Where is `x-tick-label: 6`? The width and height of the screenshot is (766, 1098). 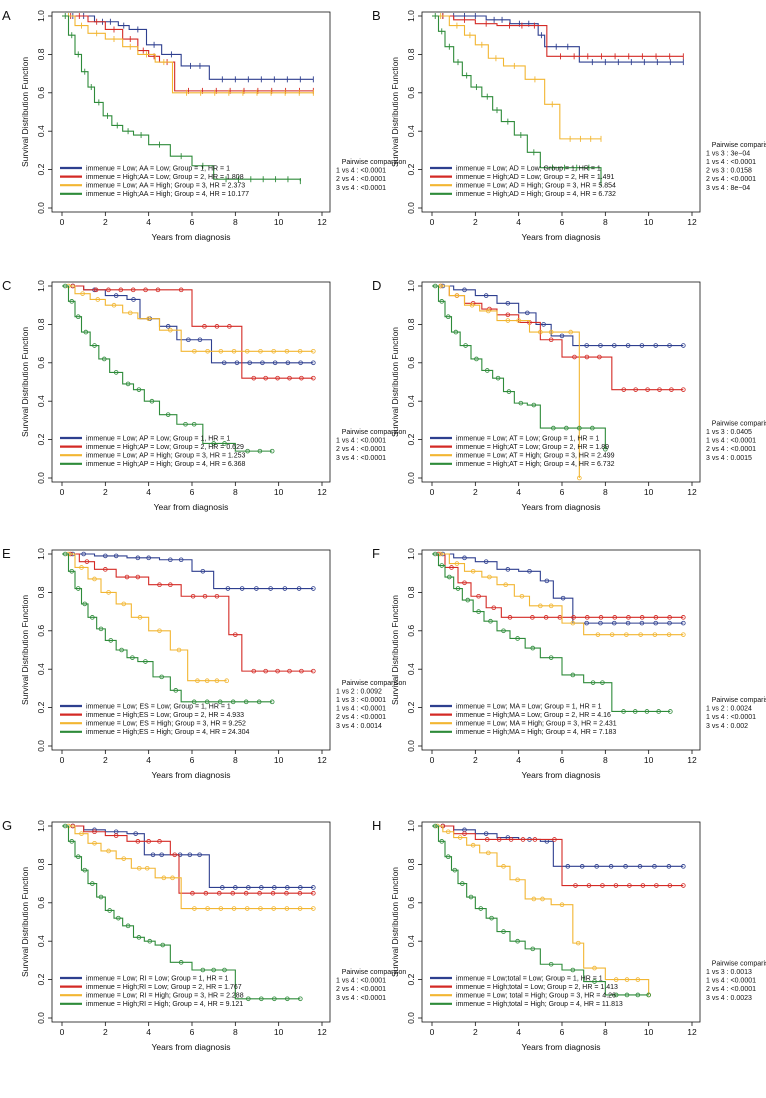
x-tick-label: 6 is located at coordinates (562, 492).